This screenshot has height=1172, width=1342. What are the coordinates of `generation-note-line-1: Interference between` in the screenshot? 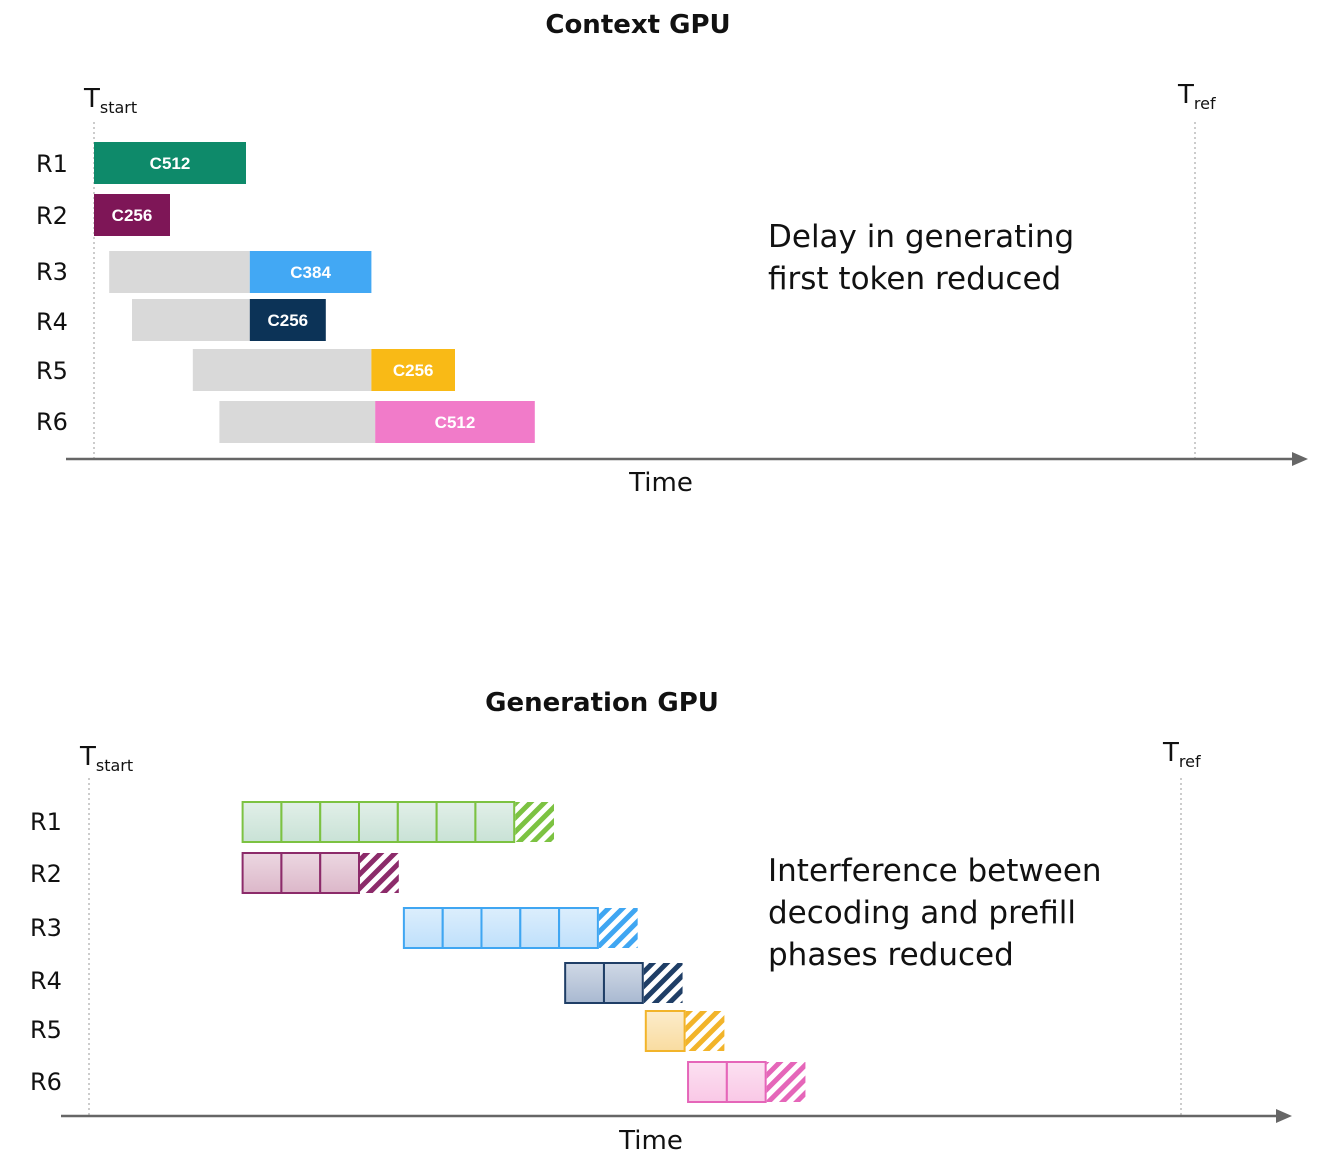 It's located at (935, 871).